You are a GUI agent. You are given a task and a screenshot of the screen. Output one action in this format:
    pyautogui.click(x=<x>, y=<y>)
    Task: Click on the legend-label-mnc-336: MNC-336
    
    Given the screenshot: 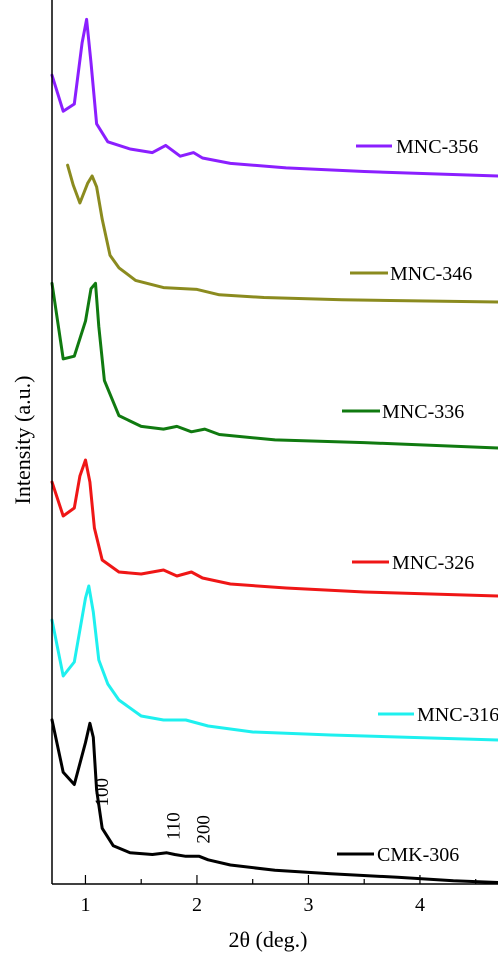 What is the action you would take?
    pyautogui.click(x=423, y=412)
    